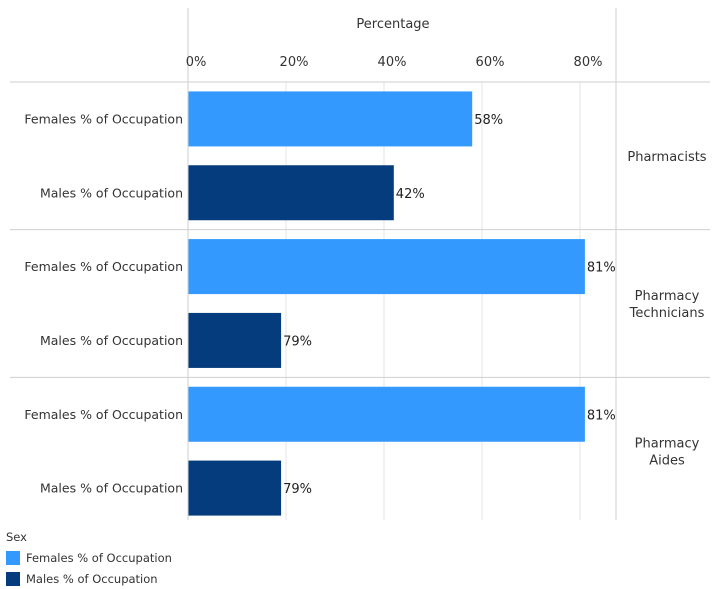  What do you see at coordinates (16, 537) in the screenshot?
I see `legend-title: Sex` at bounding box center [16, 537].